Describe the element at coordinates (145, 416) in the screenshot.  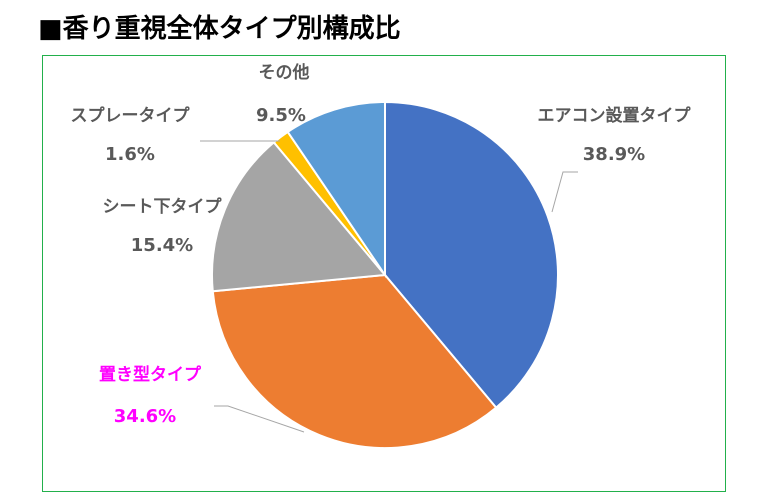
I see `slice-value-label: 34.6%` at that location.